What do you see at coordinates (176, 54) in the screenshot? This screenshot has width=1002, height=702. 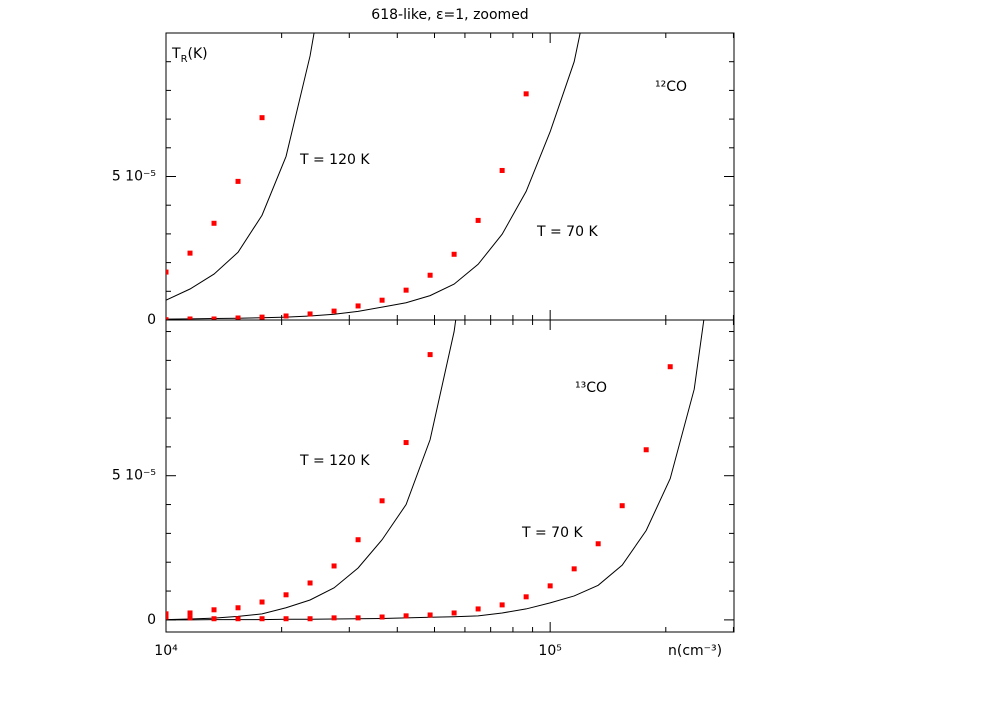 I see `y-label-main: T` at bounding box center [176, 54].